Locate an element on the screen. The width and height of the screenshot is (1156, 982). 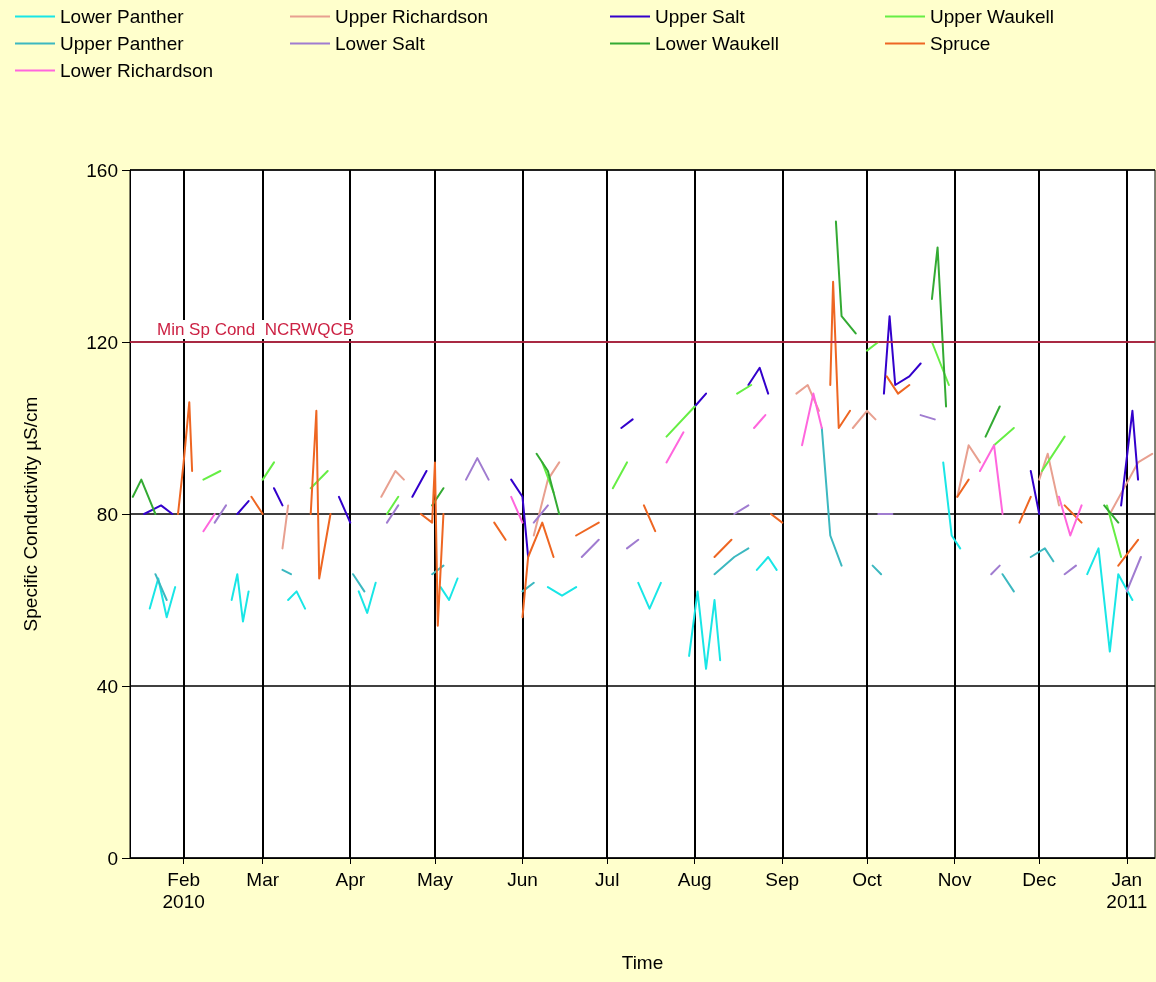
x-tick-label: Dec is located at coordinates (1039, 879).